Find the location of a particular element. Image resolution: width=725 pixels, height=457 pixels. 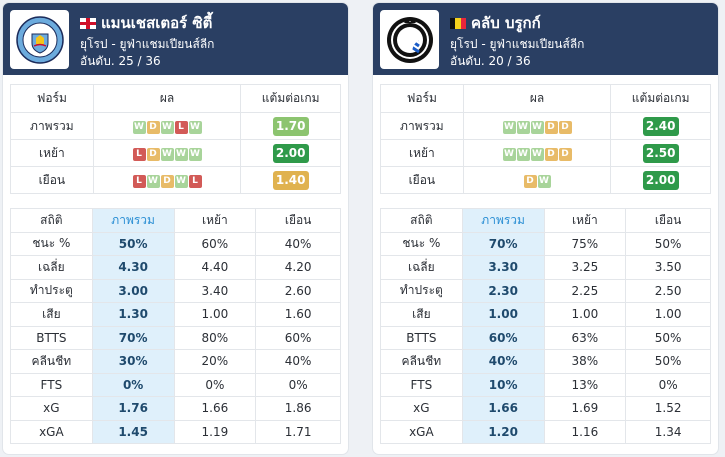

stats-row: BTTS 70% 80% 60% is located at coordinates (175, 337).